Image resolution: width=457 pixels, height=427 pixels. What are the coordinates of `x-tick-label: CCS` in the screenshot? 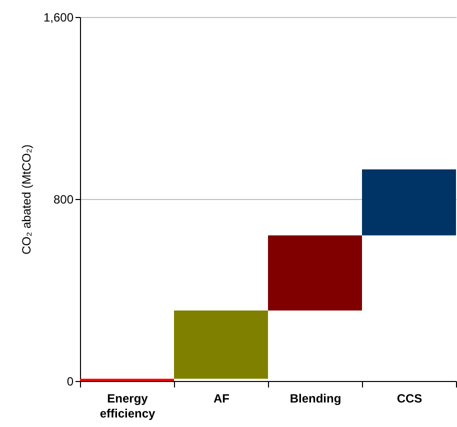 It's located at (409, 399).